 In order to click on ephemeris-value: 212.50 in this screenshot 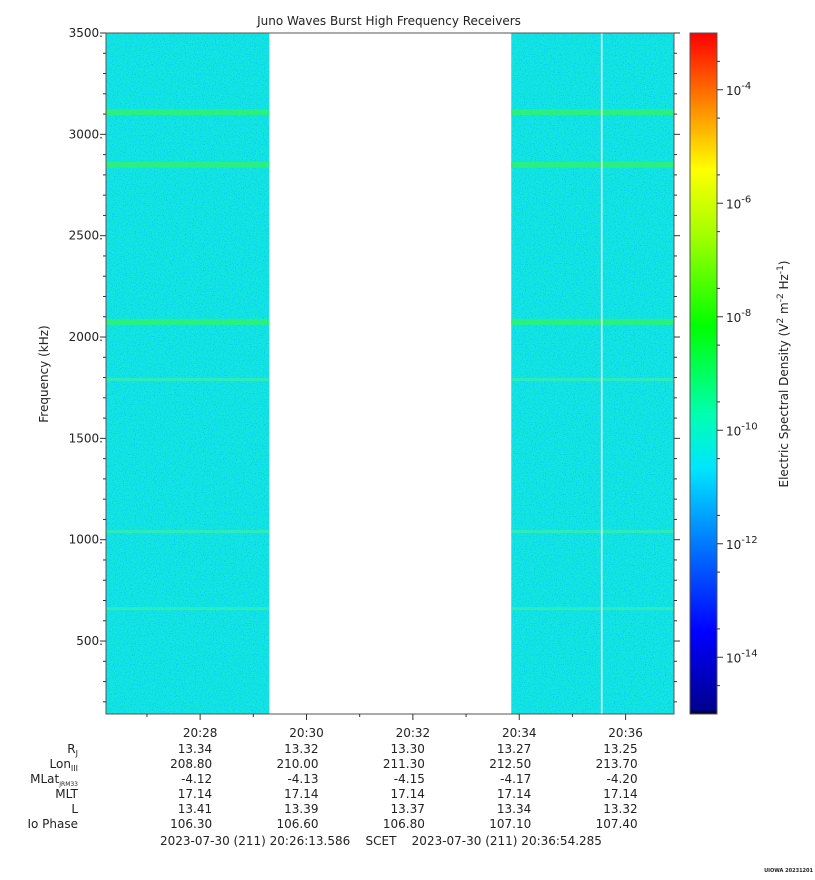, I will do `click(510, 764)`.